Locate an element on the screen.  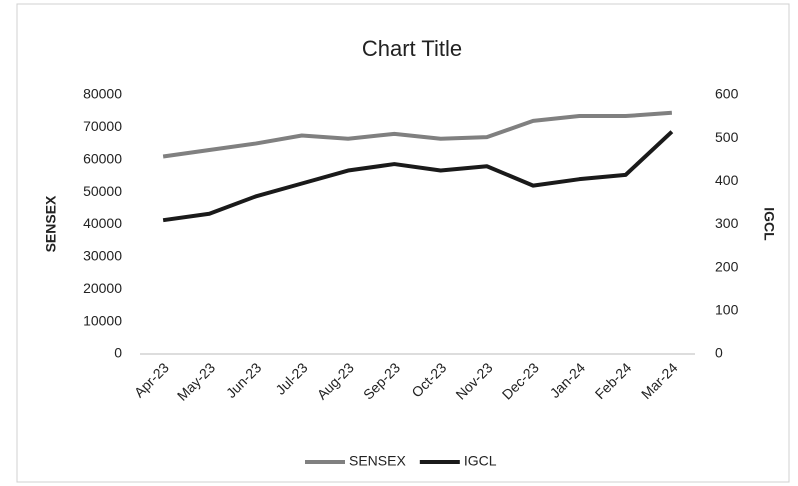
y2-tick-label: 200 is located at coordinates (727, 266).